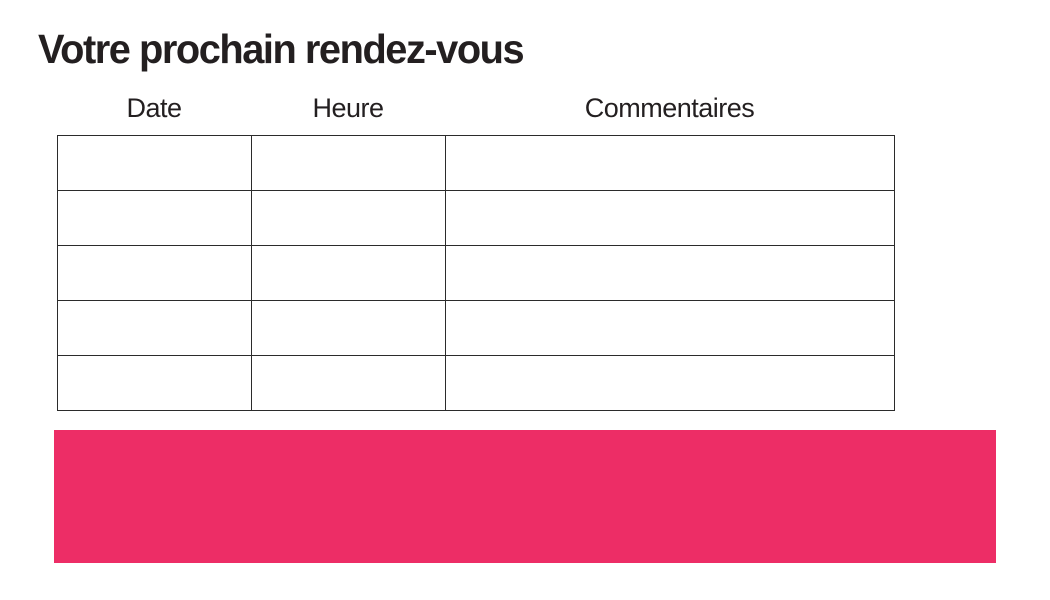  What do you see at coordinates (281, 49) in the screenshot?
I see `page-title: Votre prochain rendez-vous` at bounding box center [281, 49].